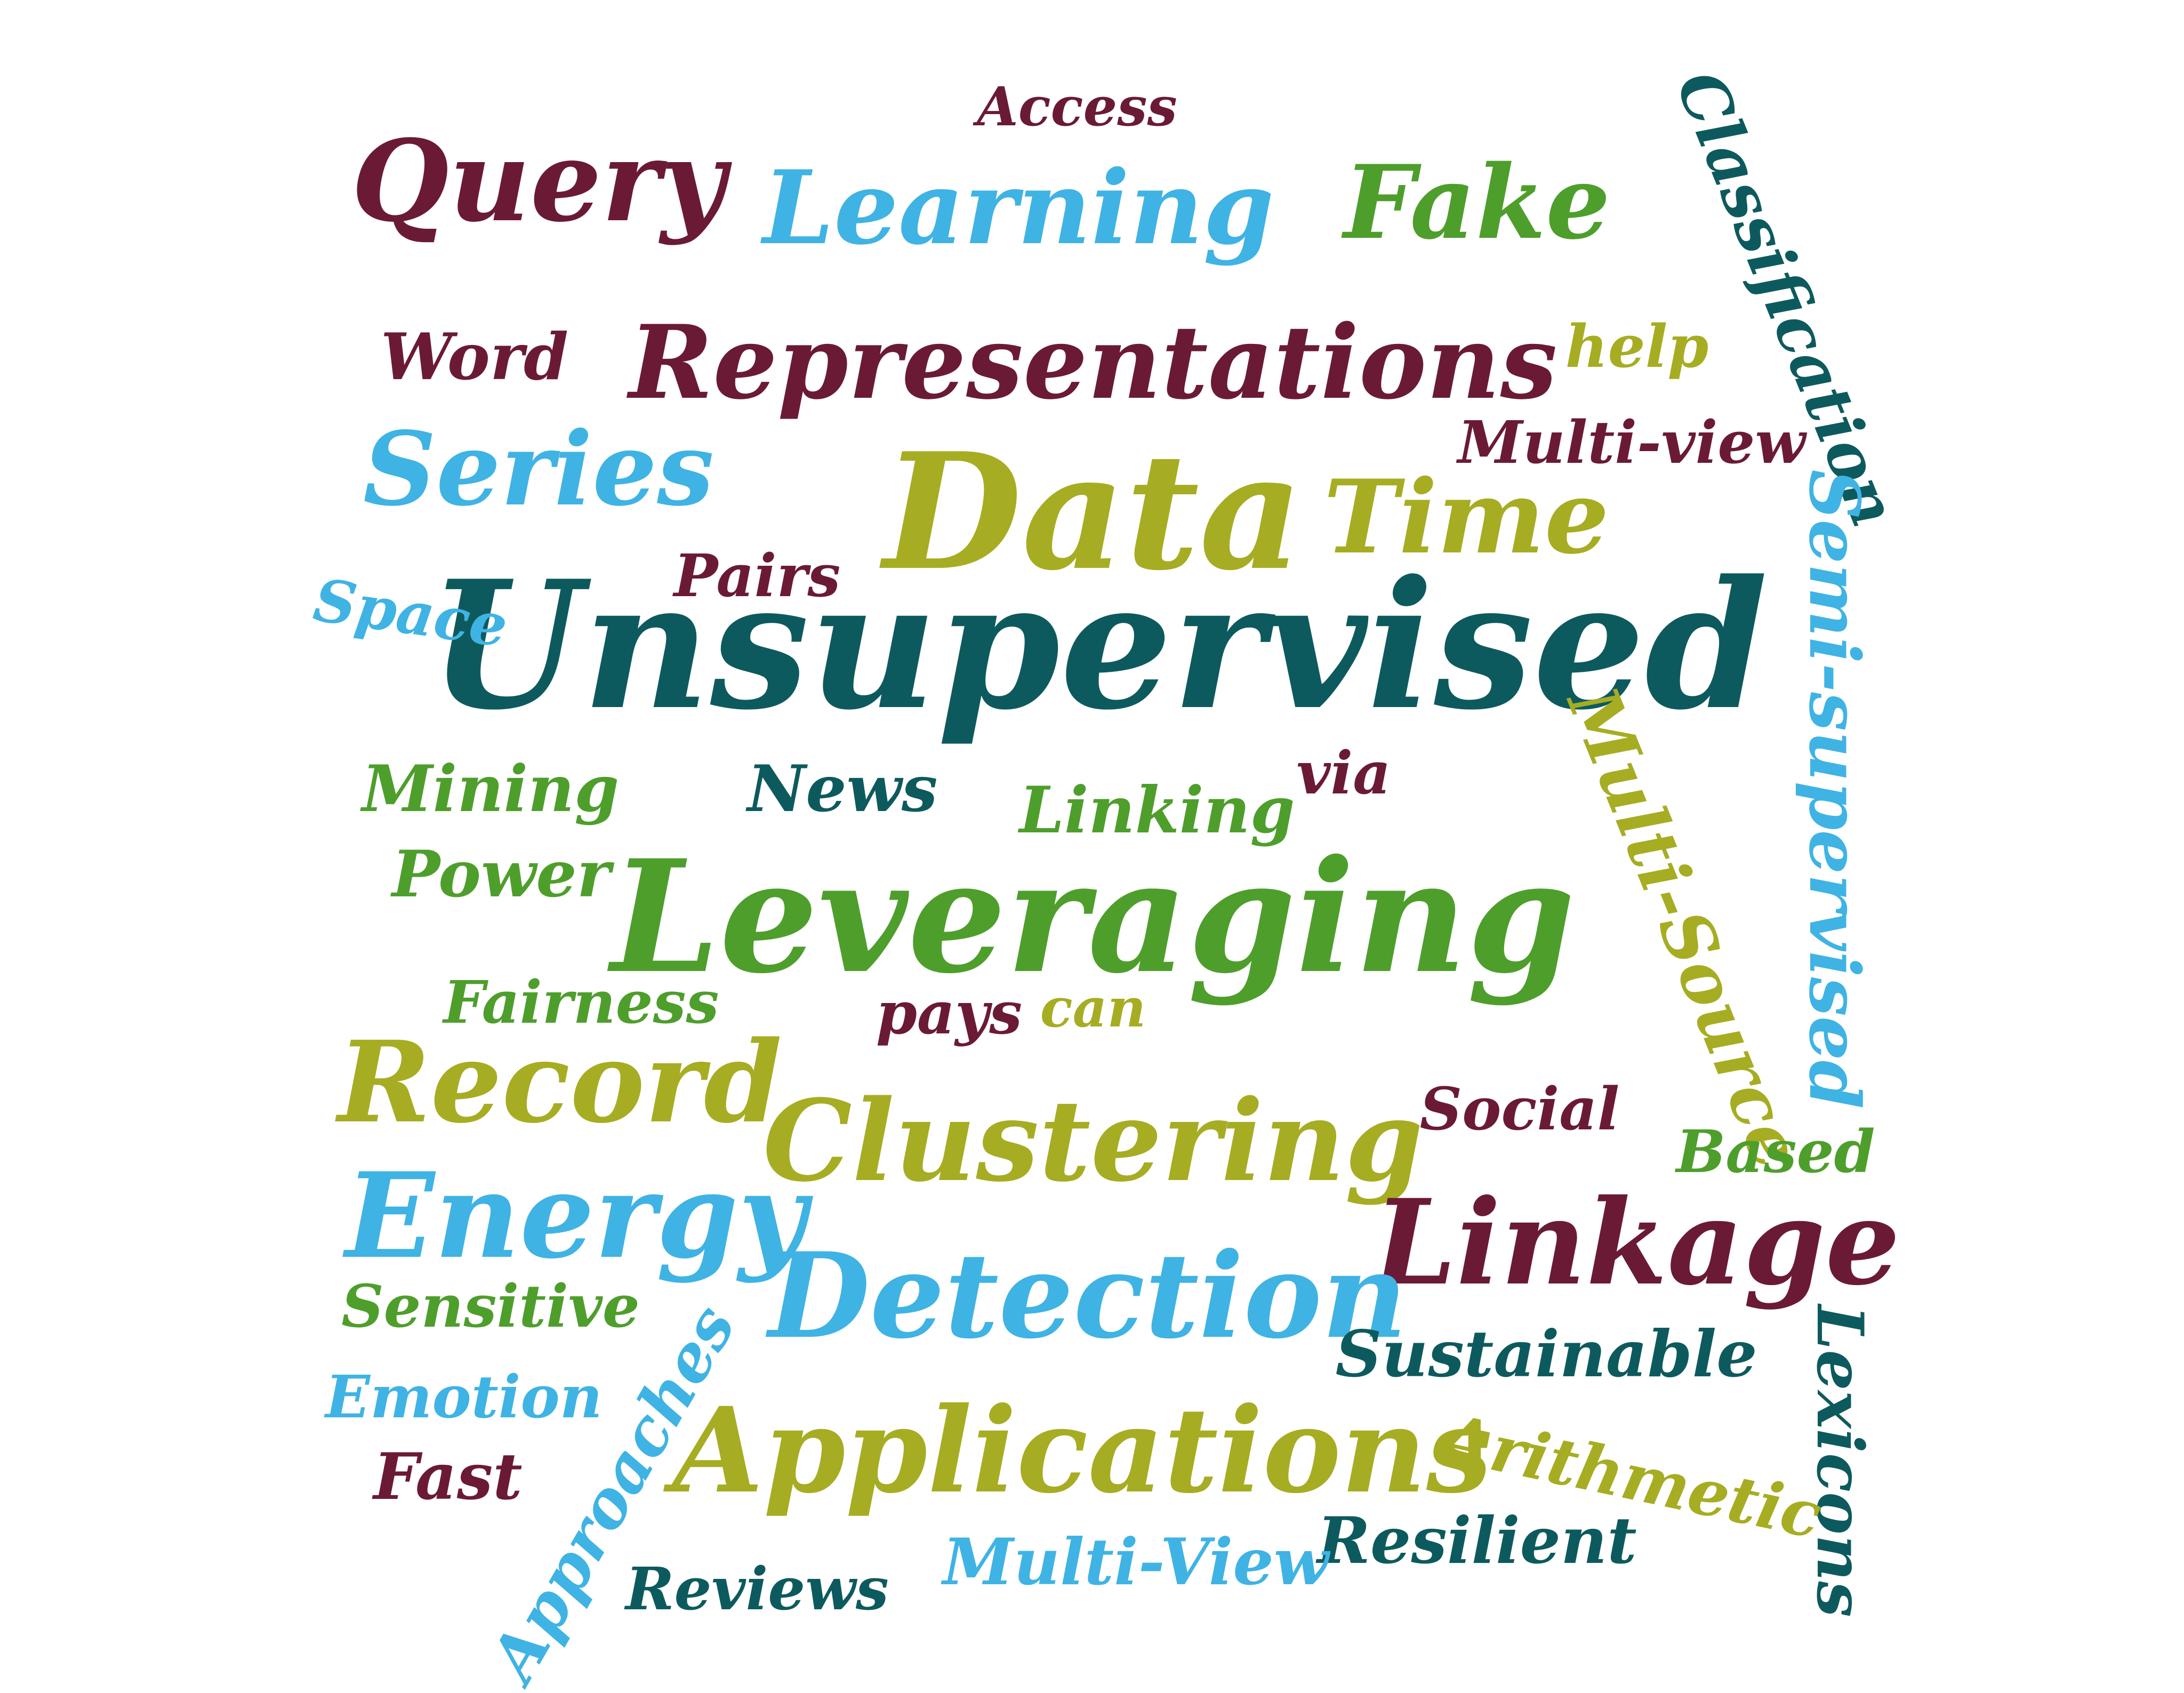 This screenshot has width=2184, height=1693. What do you see at coordinates (1093, 917) in the screenshot?
I see `word-leveraging: Leveraging` at bounding box center [1093, 917].